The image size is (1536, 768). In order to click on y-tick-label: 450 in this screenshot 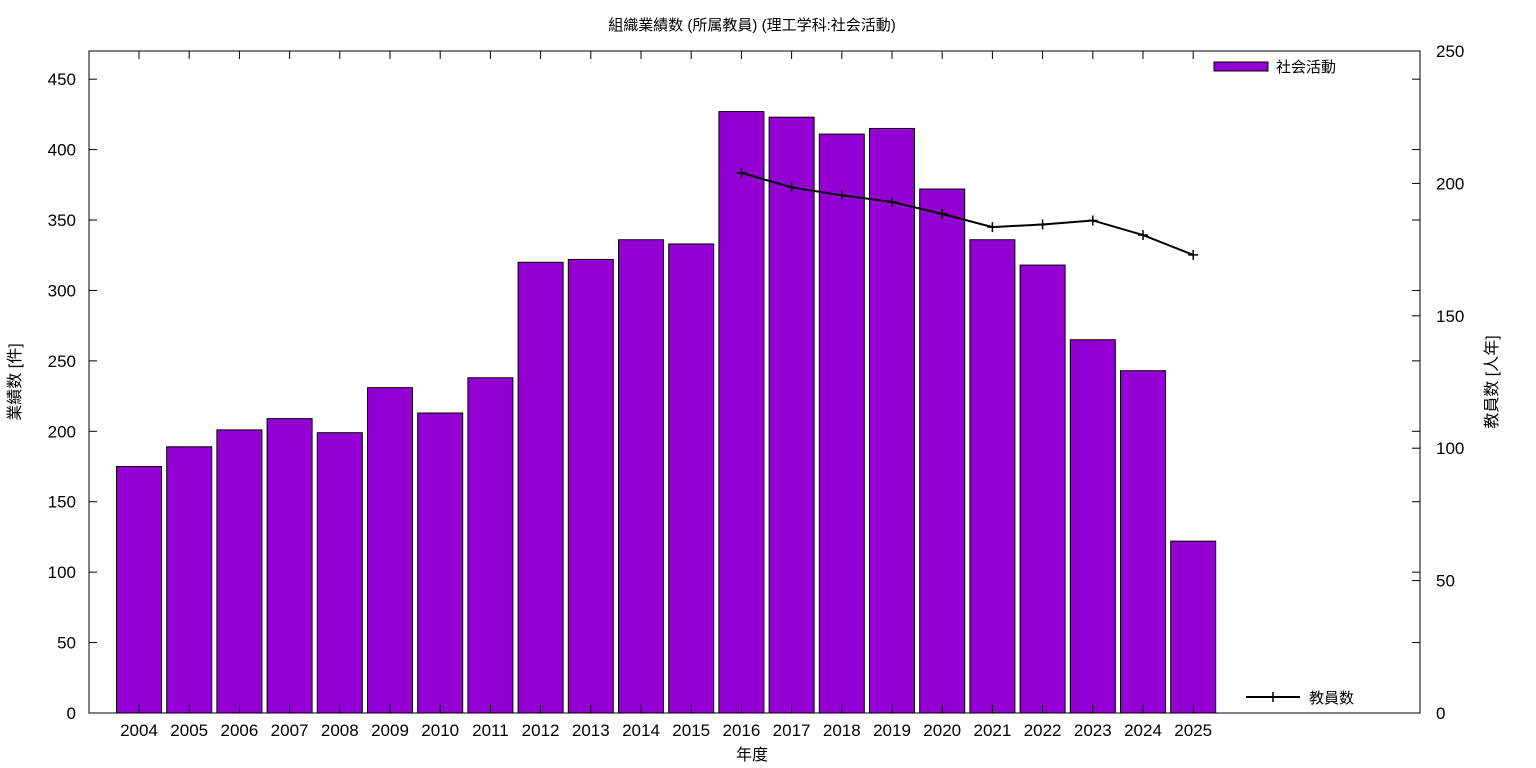, I will do `click(62, 79)`.